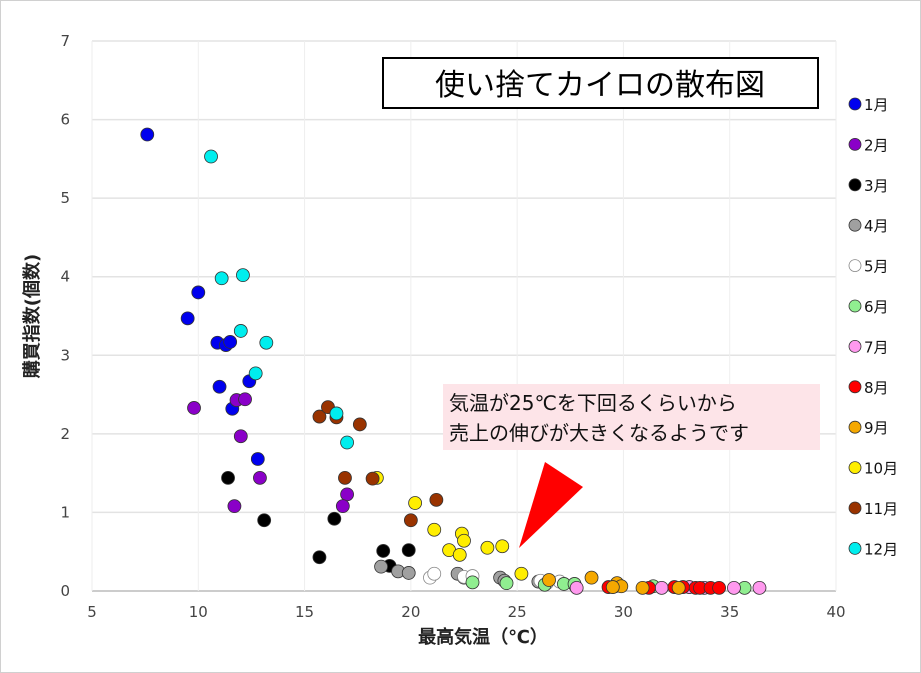 The image size is (921, 673). Describe the element at coordinates (876, 105) in the screenshot. I see `legend-label: 1月` at that location.